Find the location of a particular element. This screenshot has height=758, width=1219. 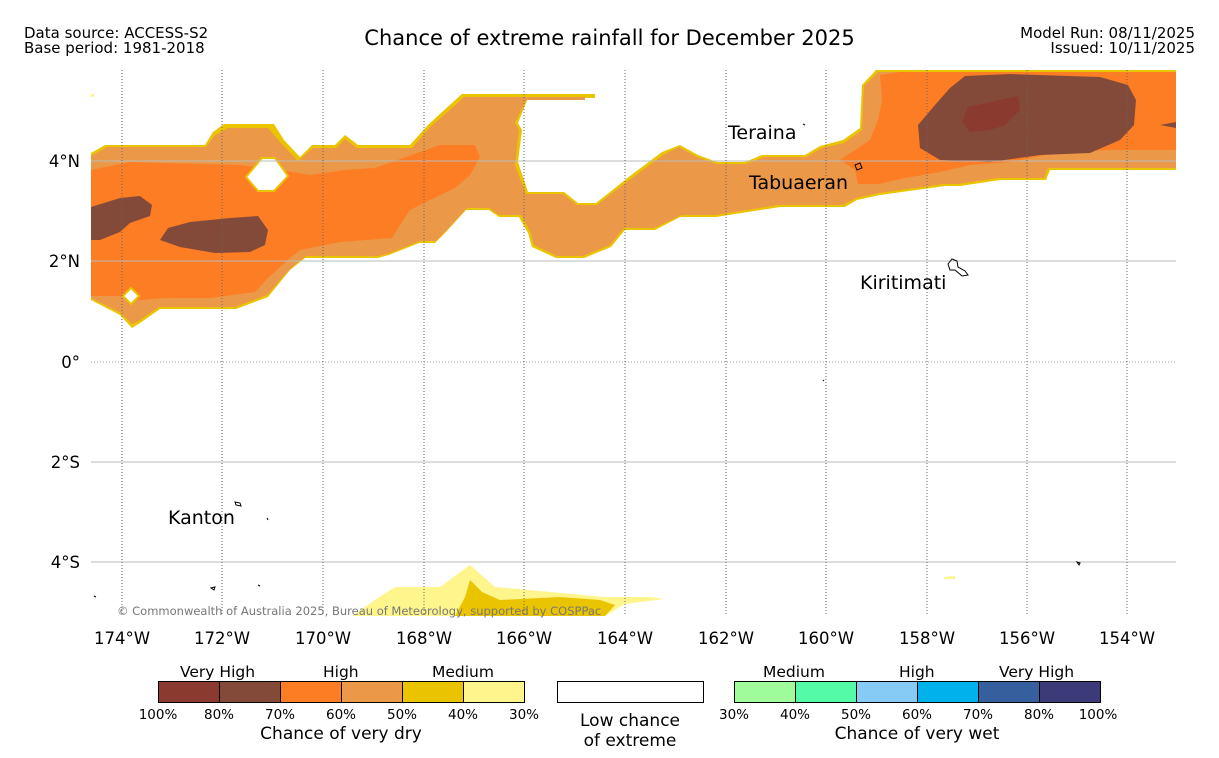

wet-tick-40: 40% is located at coordinates (795, 715).